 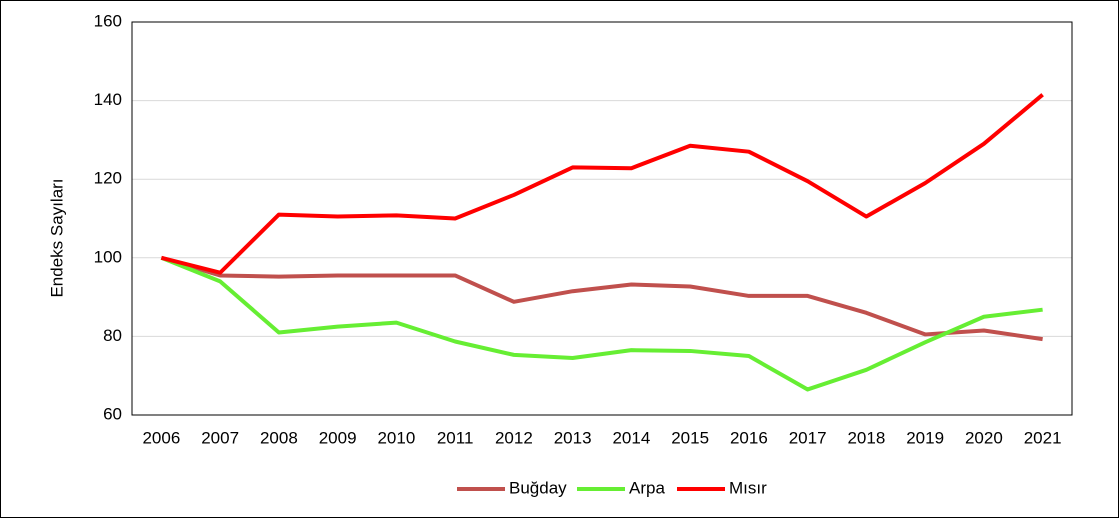 What do you see at coordinates (538, 487) in the screenshot?
I see `legend-label: Buğday` at bounding box center [538, 487].